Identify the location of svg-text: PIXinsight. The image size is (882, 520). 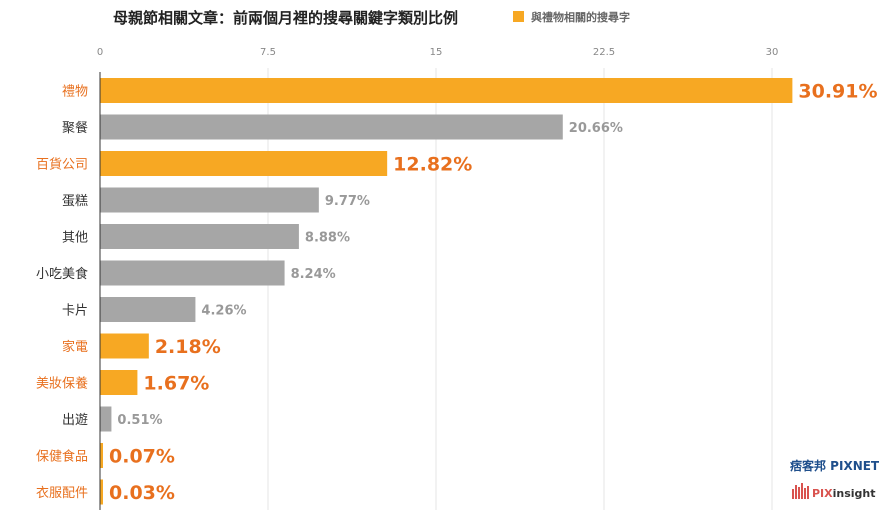
(844, 493).